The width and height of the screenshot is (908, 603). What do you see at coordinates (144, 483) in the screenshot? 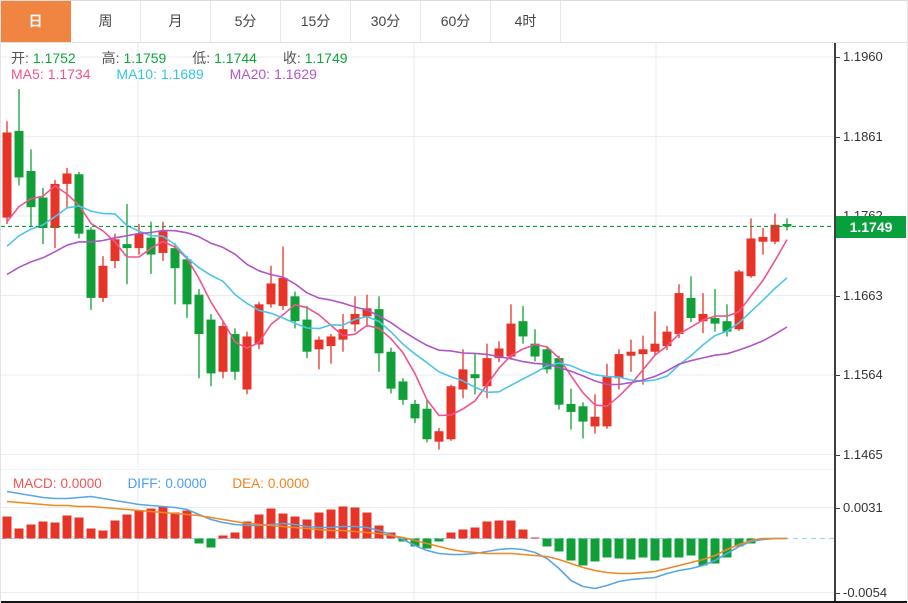
I see `diff-label: DIFF:` at bounding box center [144, 483].